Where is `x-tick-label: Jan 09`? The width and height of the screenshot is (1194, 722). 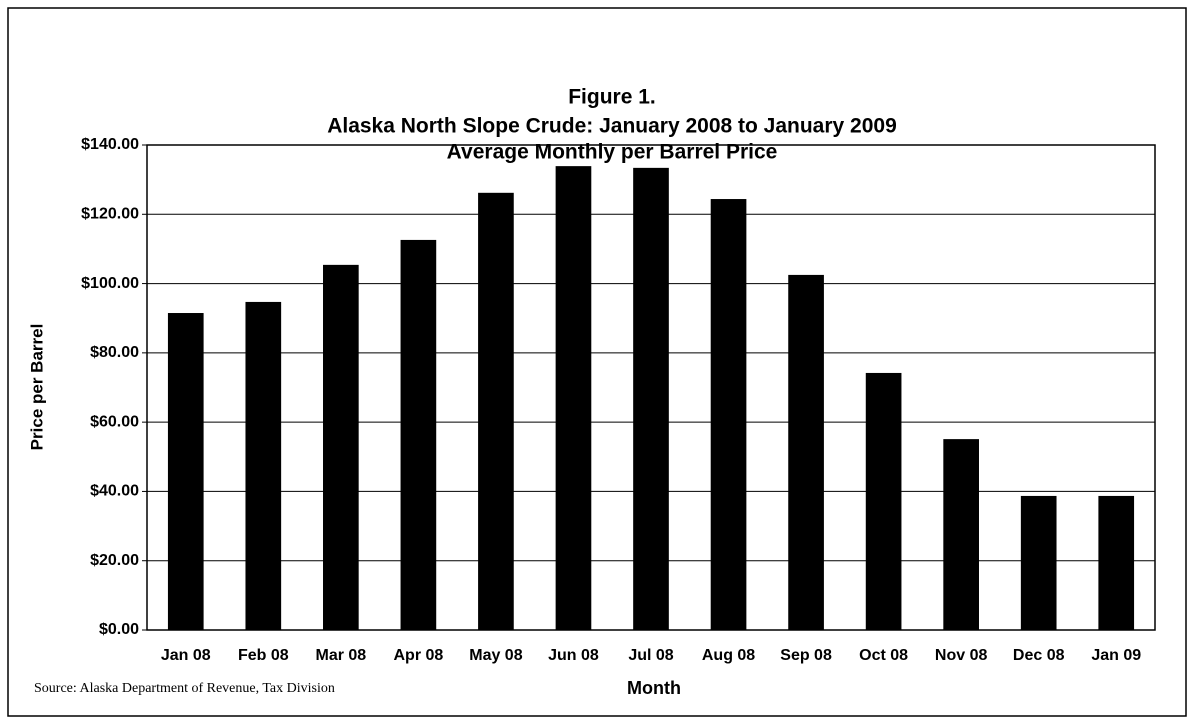
x-tick-label: Jan 09 is located at coordinates (1116, 655).